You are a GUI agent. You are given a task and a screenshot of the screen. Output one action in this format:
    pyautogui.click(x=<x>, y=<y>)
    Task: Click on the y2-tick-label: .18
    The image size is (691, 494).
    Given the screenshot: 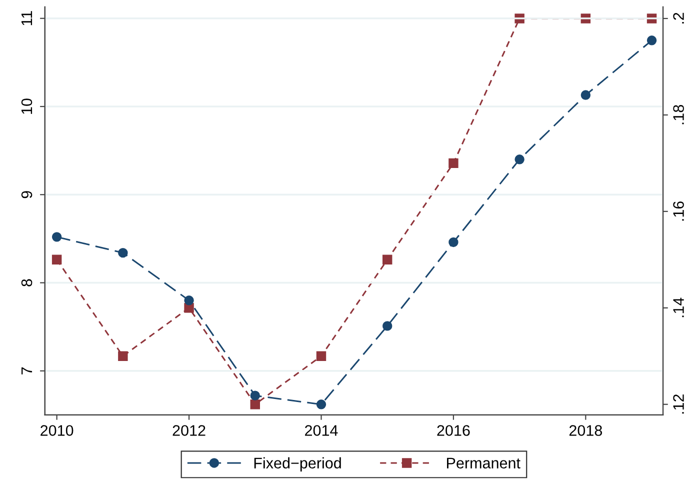 What is the action you would take?
    pyautogui.click(x=678, y=114)
    